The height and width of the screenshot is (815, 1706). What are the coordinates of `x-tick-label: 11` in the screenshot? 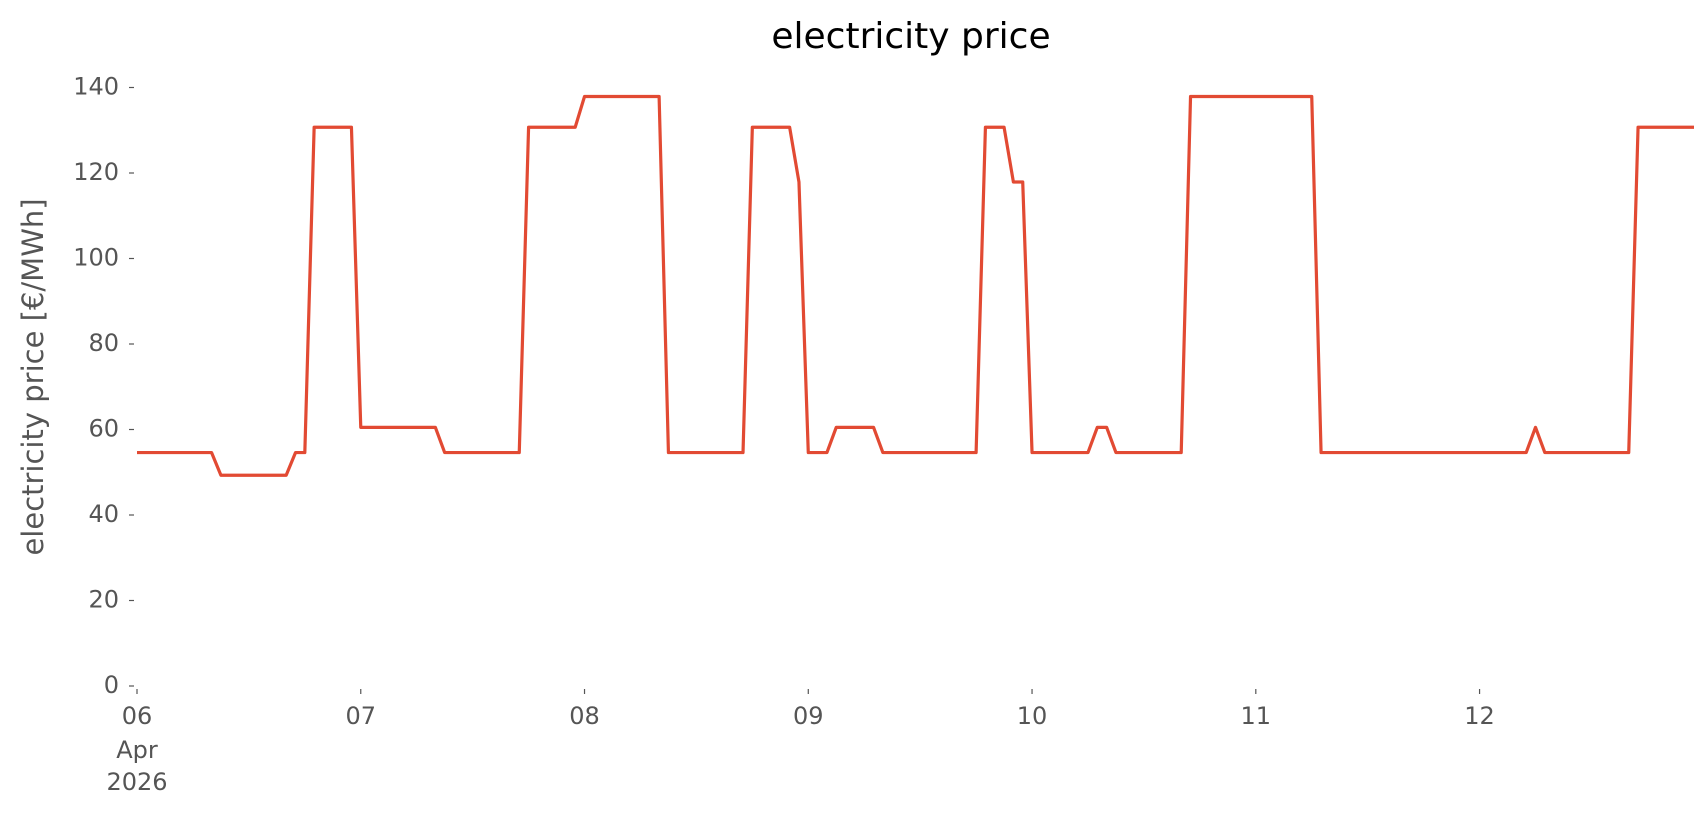 It's located at (1256, 716).